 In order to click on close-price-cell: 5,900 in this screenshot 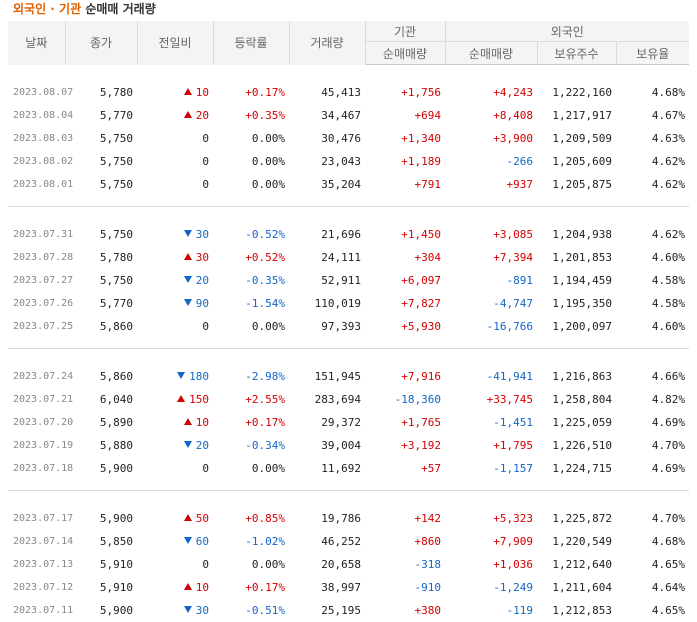, I will do `click(101, 518)`.